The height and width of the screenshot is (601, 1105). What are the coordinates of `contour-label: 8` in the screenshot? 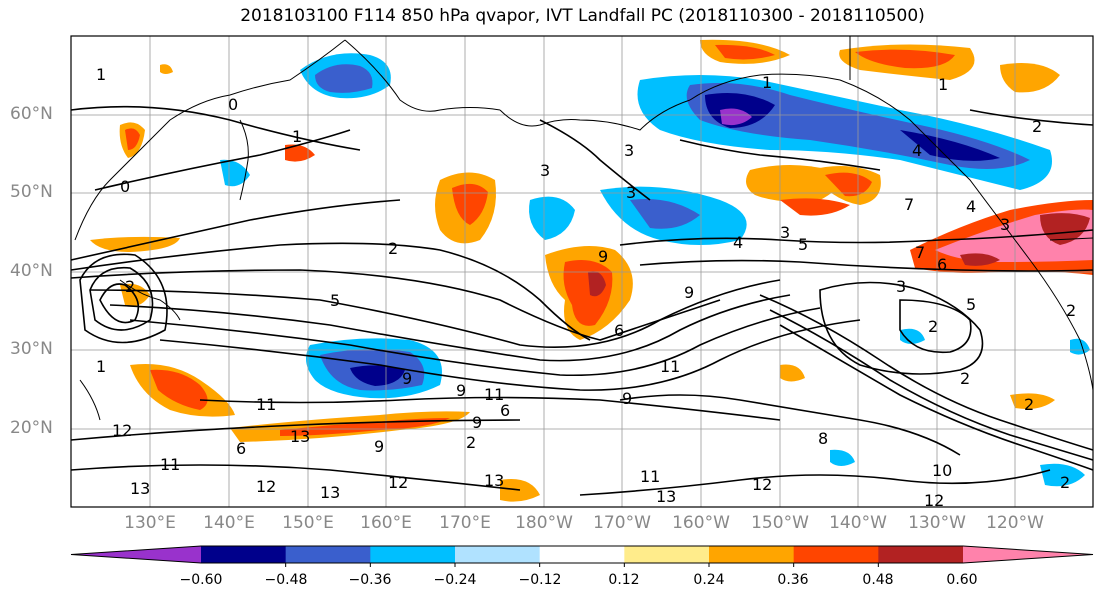 It's located at (823, 438).